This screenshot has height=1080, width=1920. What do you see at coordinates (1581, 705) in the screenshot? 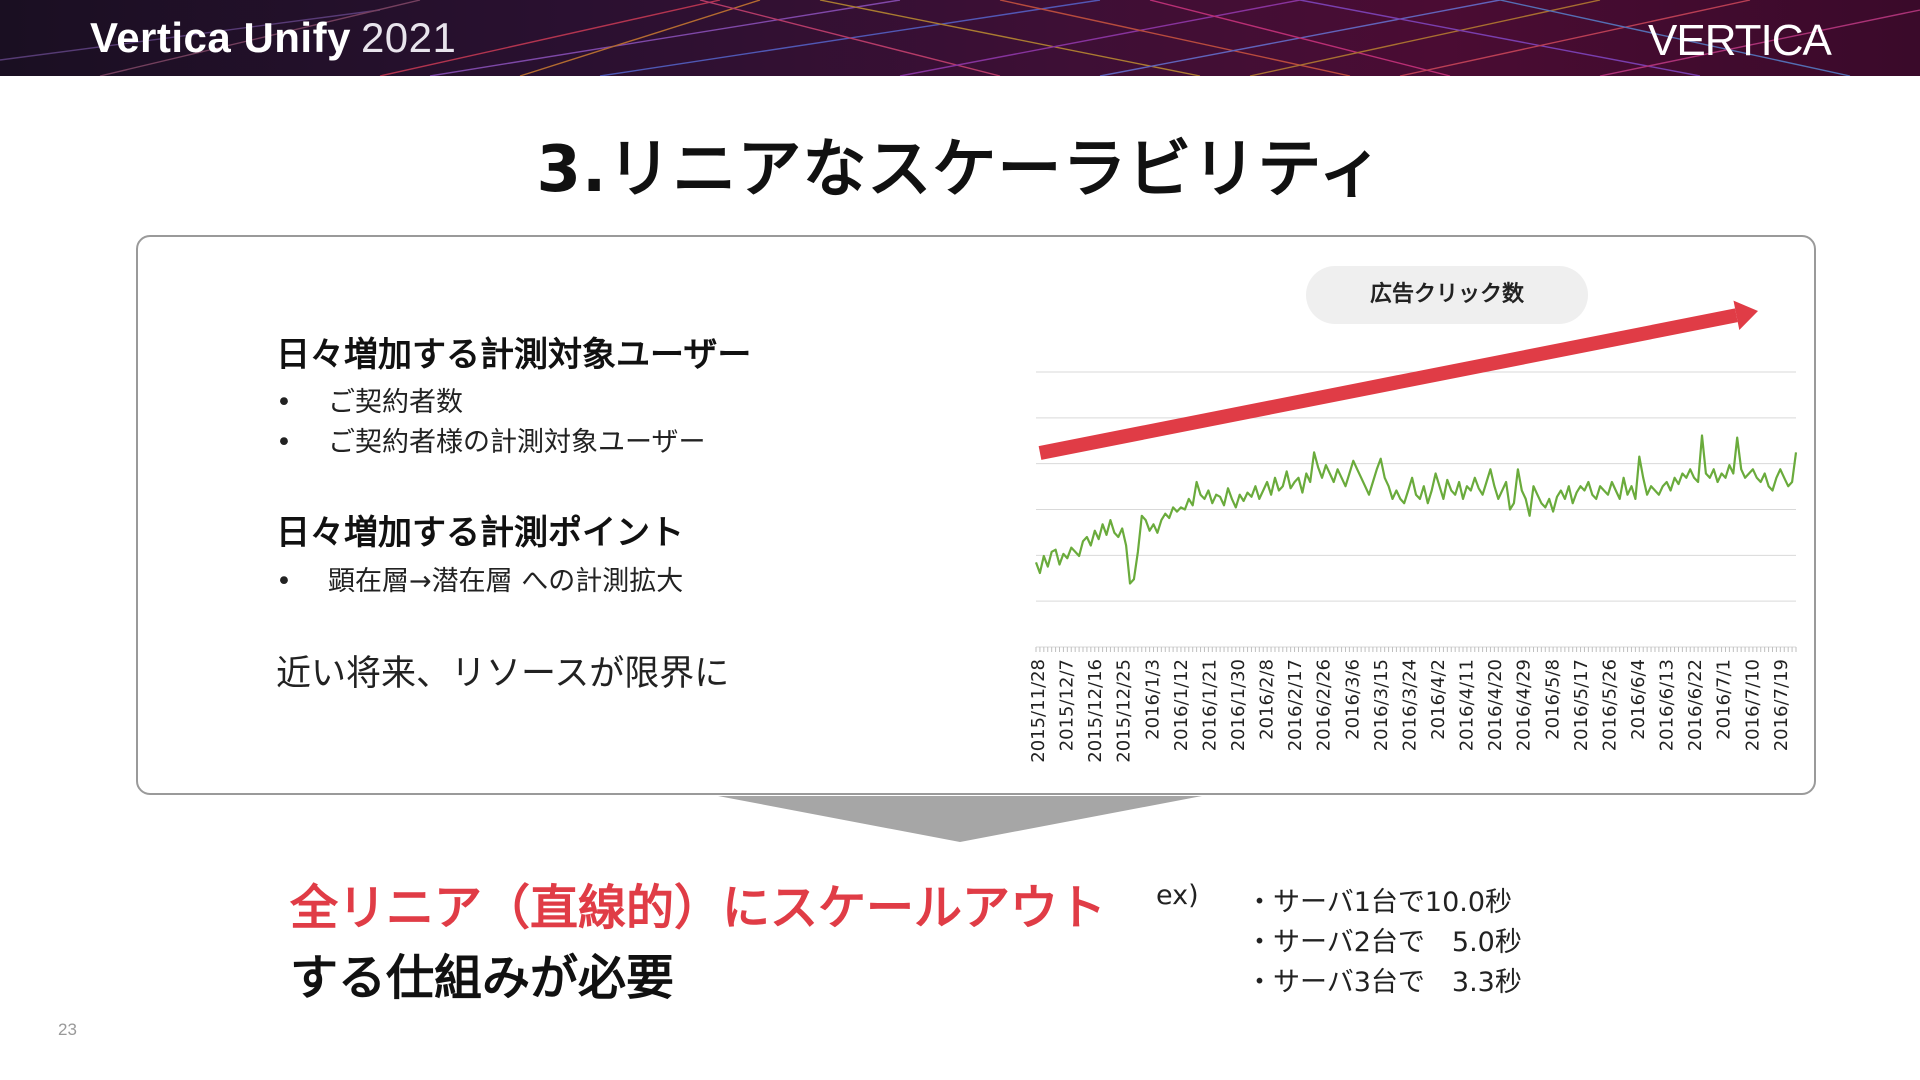
I see `x-tick-label: 2016/5/17` at bounding box center [1581, 705].